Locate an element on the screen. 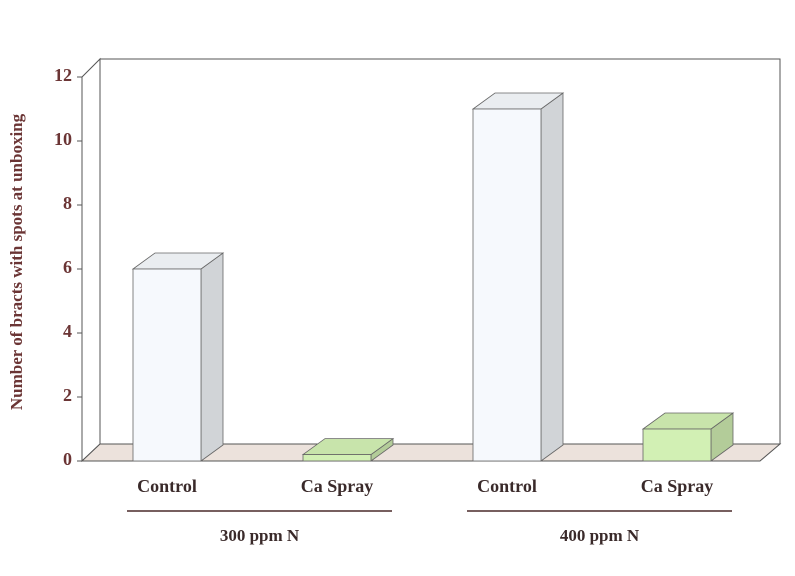 This screenshot has width=795, height=576. y-tick-label: 2 is located at coordinates (67, 395).